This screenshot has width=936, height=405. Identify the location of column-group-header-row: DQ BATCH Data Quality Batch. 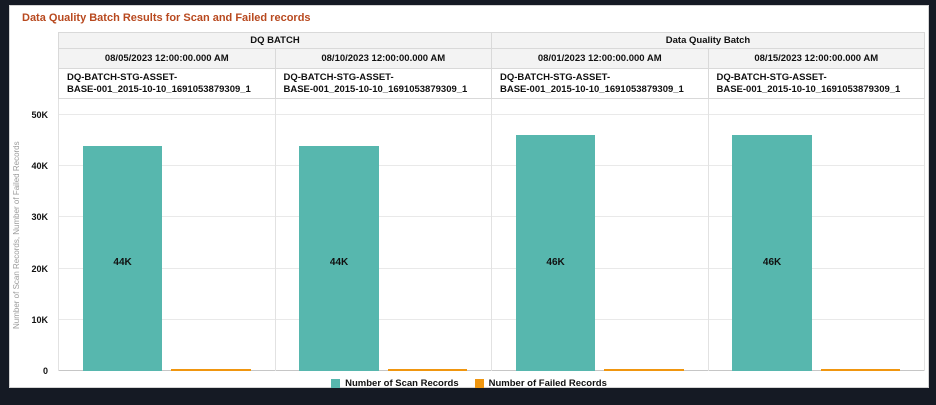
(491, 40).